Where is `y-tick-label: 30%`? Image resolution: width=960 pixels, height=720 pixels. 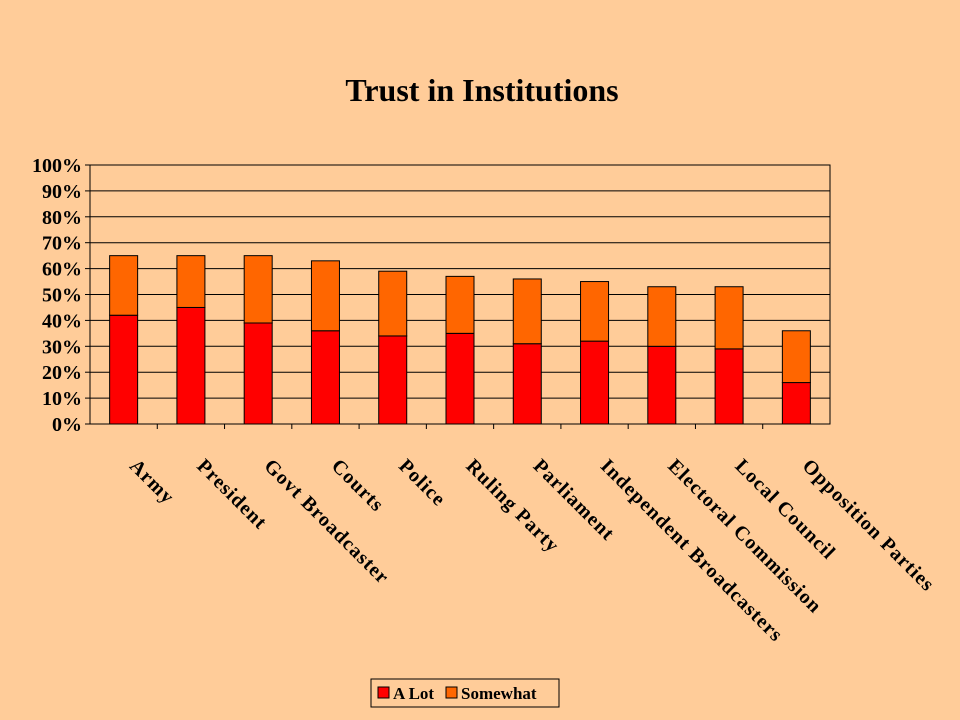
y-tick-label: 30% is located at coordinates (62, 347).